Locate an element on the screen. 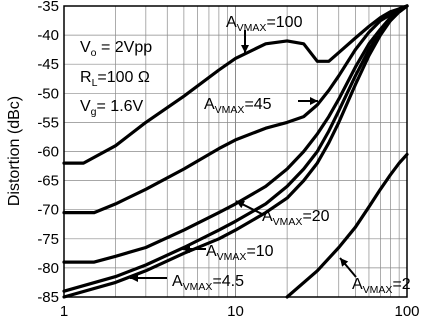 This screenshot has width=428, height=322. y-tick-label: -70 is located at coordinates (48, 210).